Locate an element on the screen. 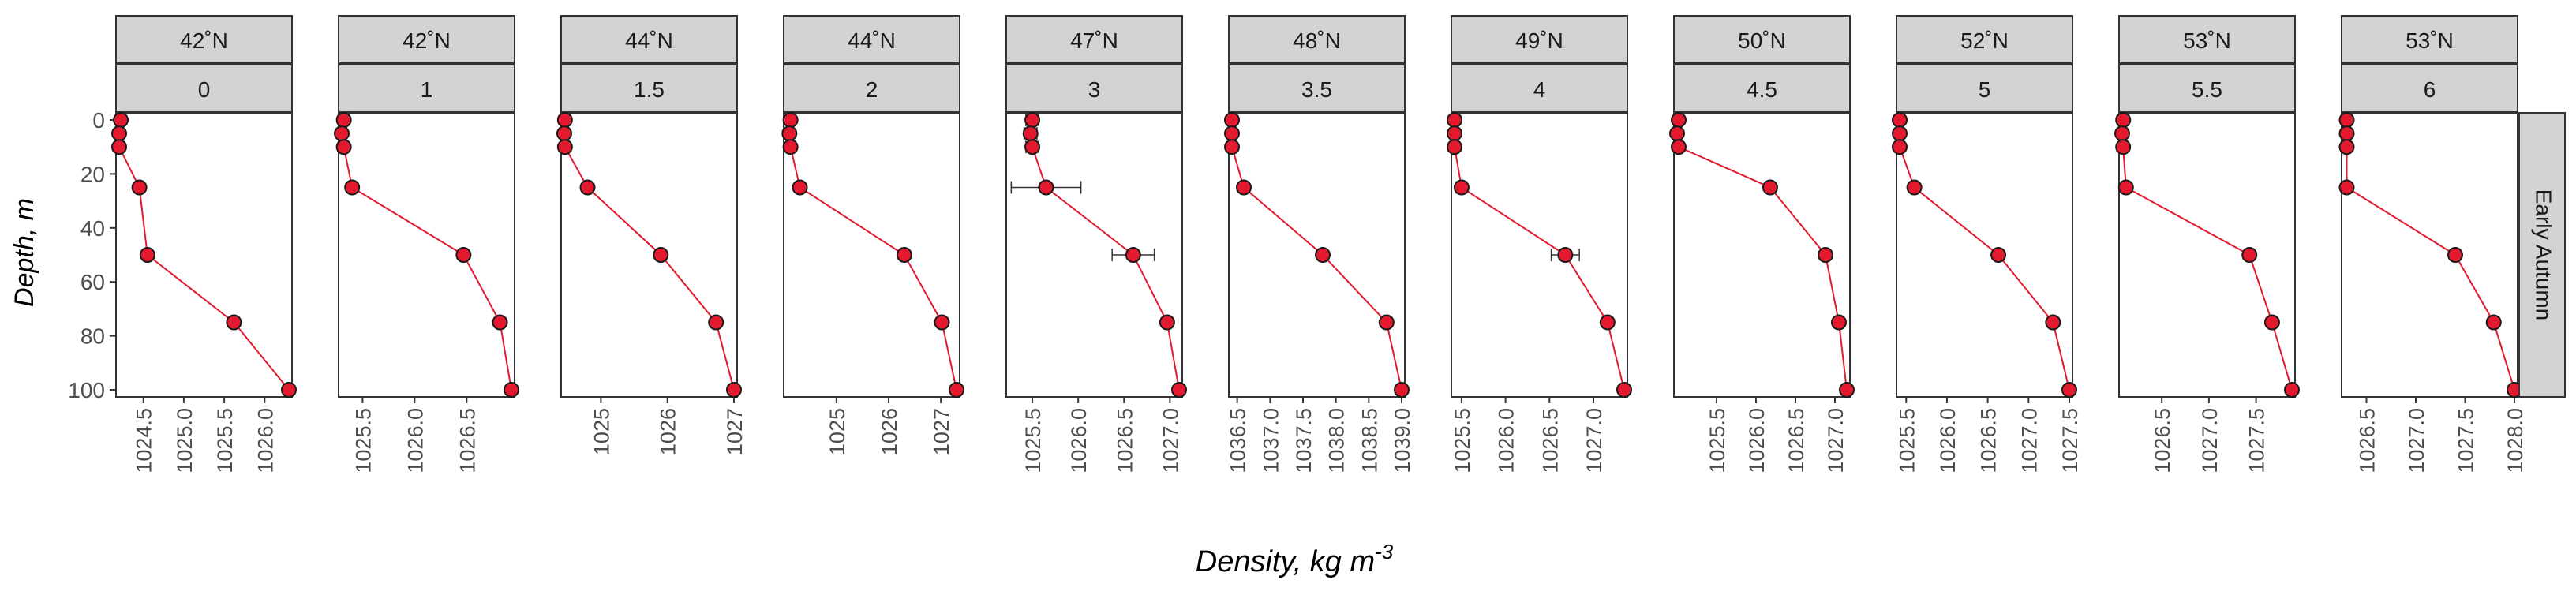  facet-panel: 52˚N 5 1025.5 1026.0 1026.5 1027.0 1027.5 is located at coordinates (1987, 244).